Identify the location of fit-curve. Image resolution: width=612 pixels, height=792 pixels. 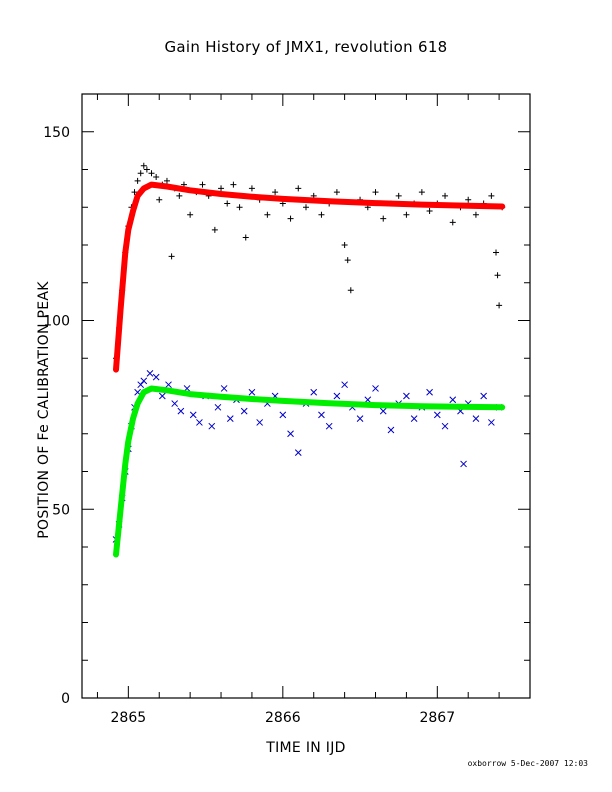
(309, 471).